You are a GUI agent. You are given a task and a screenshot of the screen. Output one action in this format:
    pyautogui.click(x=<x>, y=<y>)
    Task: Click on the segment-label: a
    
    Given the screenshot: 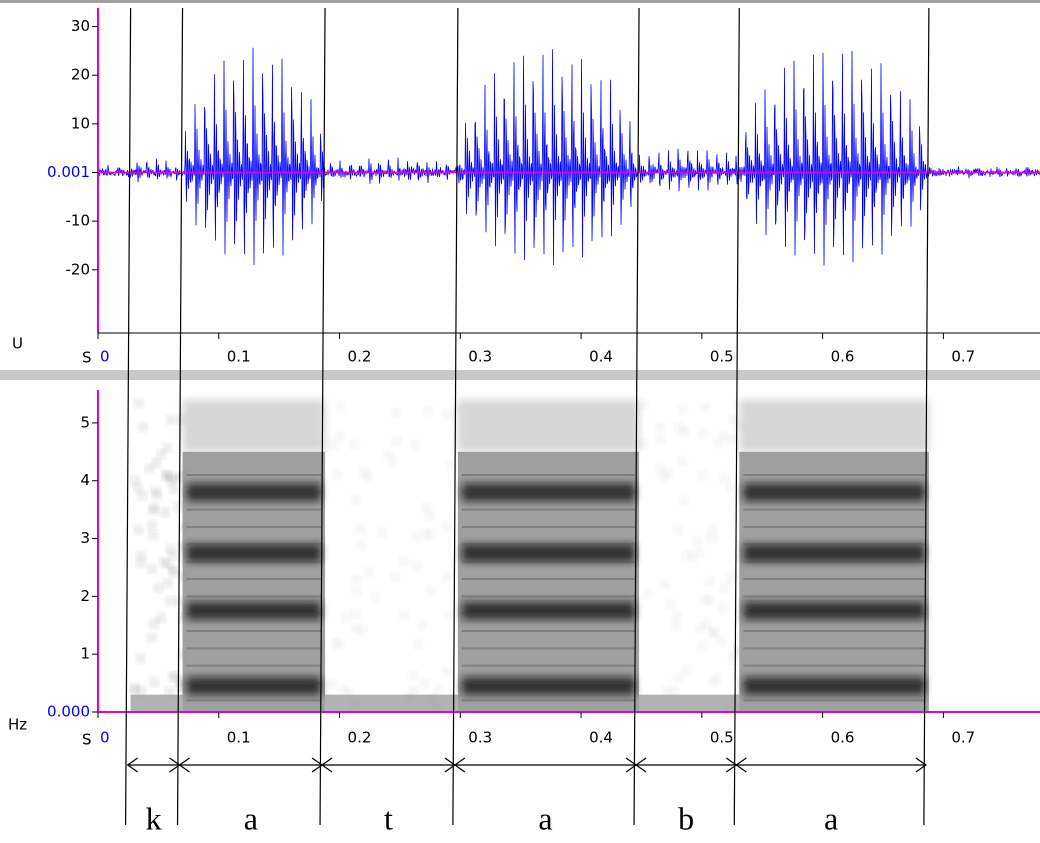 What is the action you would take?
    pyautogui.click(x=831, y=818)
    